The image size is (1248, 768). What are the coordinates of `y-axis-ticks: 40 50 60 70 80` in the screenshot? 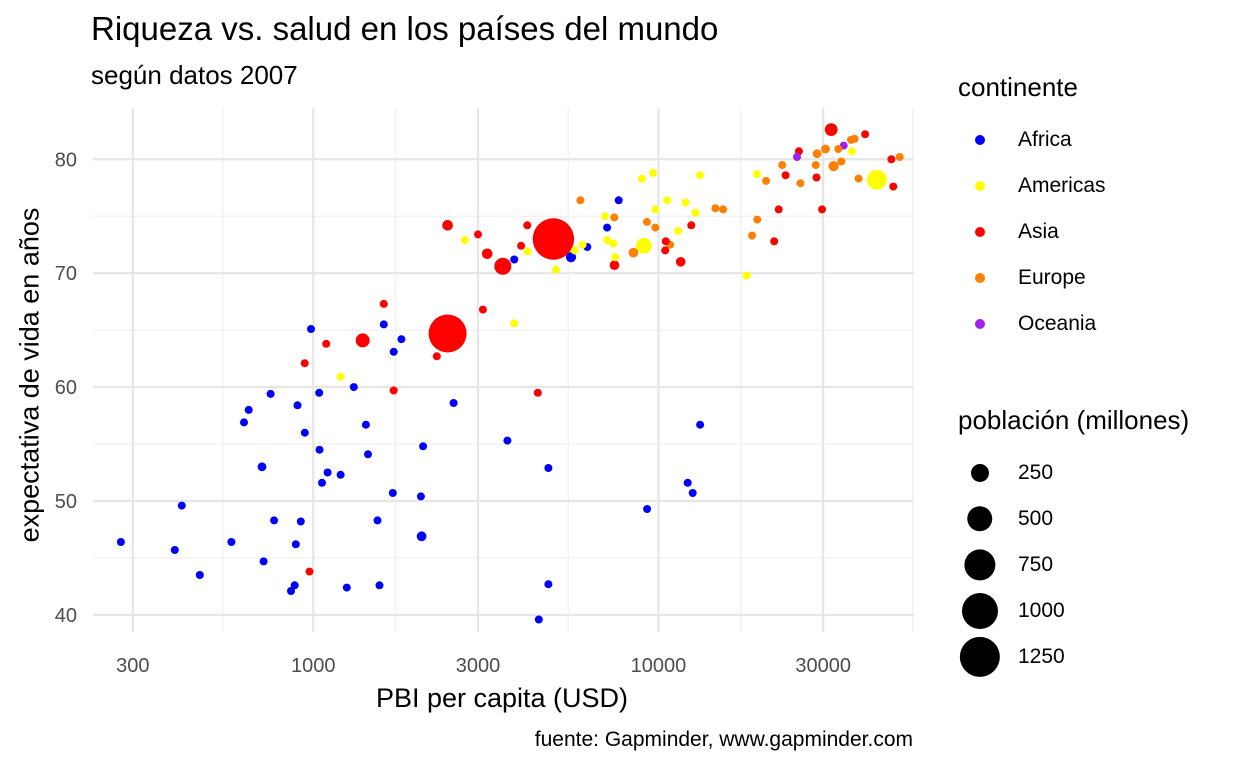 It's located at (66, 388).